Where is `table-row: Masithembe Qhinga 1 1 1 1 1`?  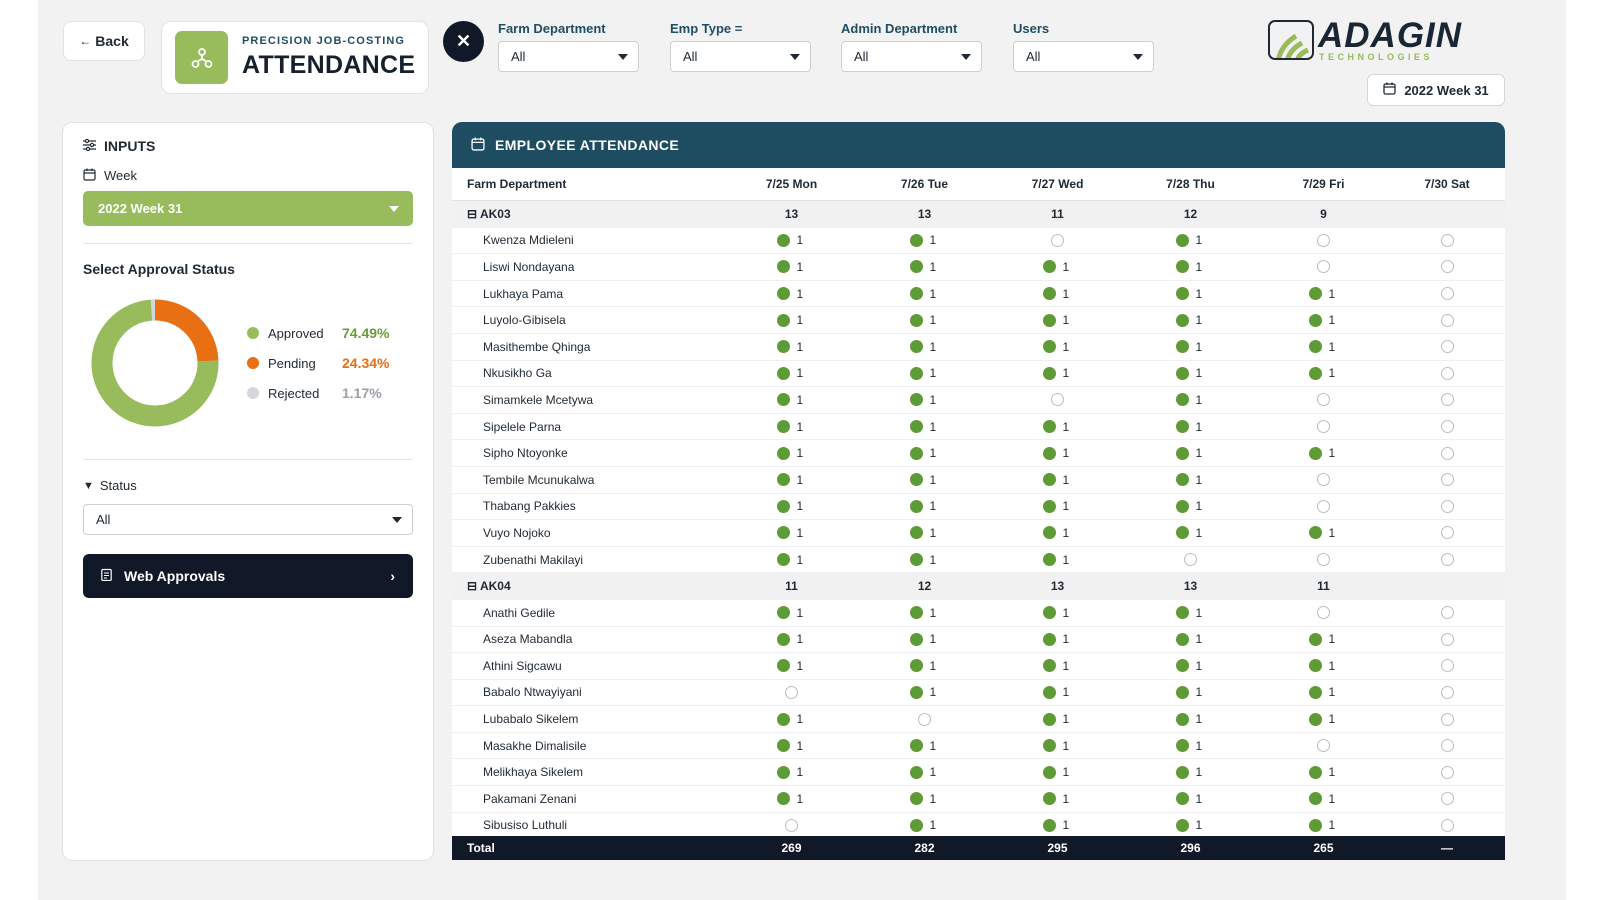 table-row: Masithembe Qhinga 1 1 1 1 1 is located at coordinates (978, 347).